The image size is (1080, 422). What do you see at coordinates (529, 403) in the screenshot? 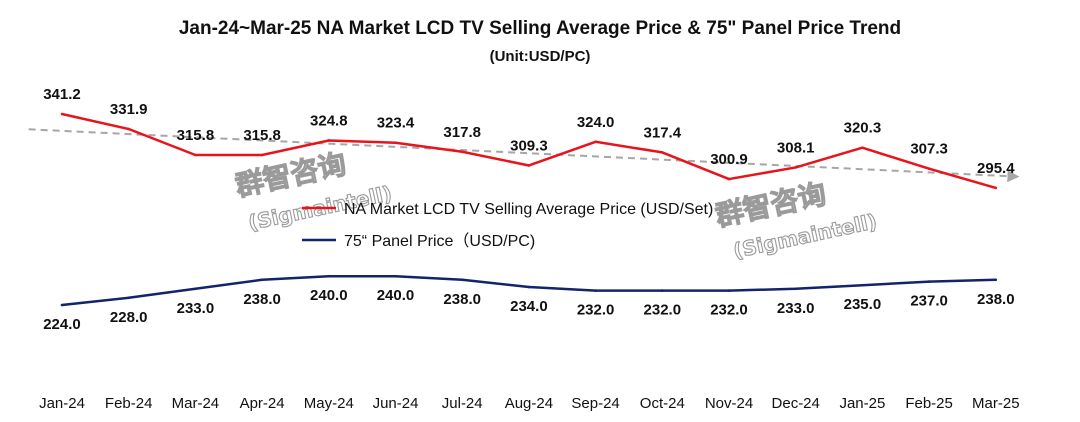
I see `x-tick-label: Aug-24` at bounding box center [529, 403].